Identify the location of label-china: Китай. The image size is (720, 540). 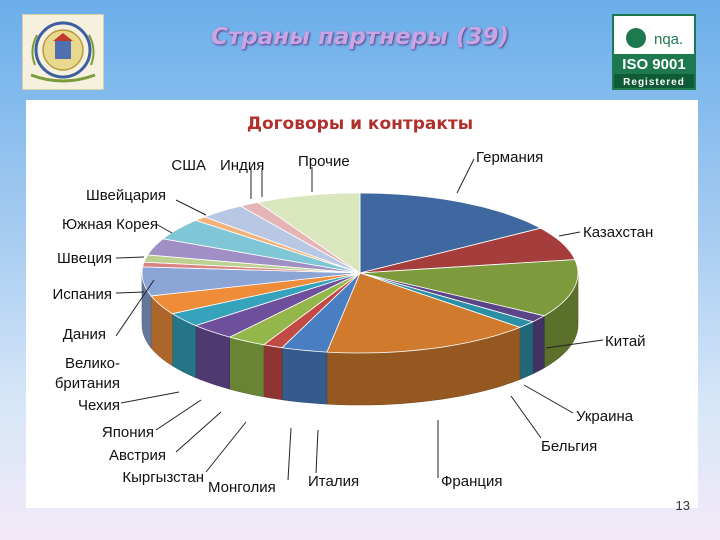
(625, 341).